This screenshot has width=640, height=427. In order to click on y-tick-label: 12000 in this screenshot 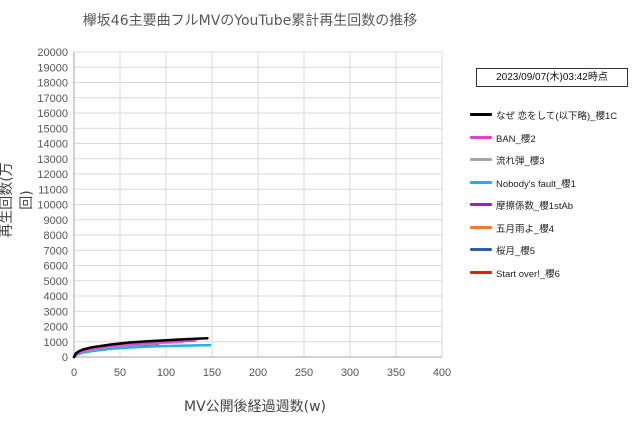, I will do `click(52, 175)`.